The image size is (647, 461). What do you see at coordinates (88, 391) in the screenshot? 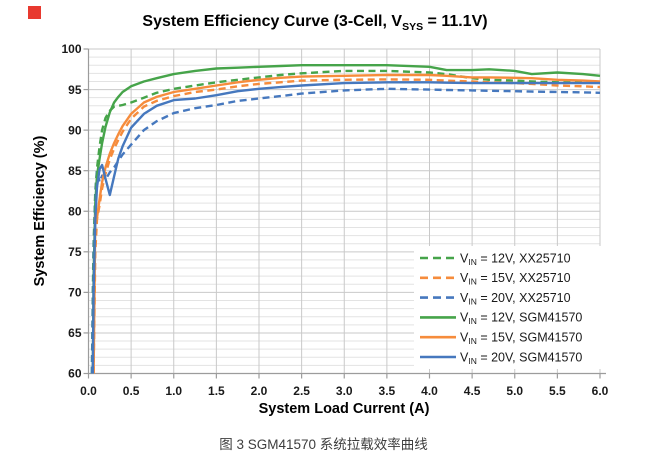
I see `x-tick-label: 0.0` at bounding box center [88, 391].